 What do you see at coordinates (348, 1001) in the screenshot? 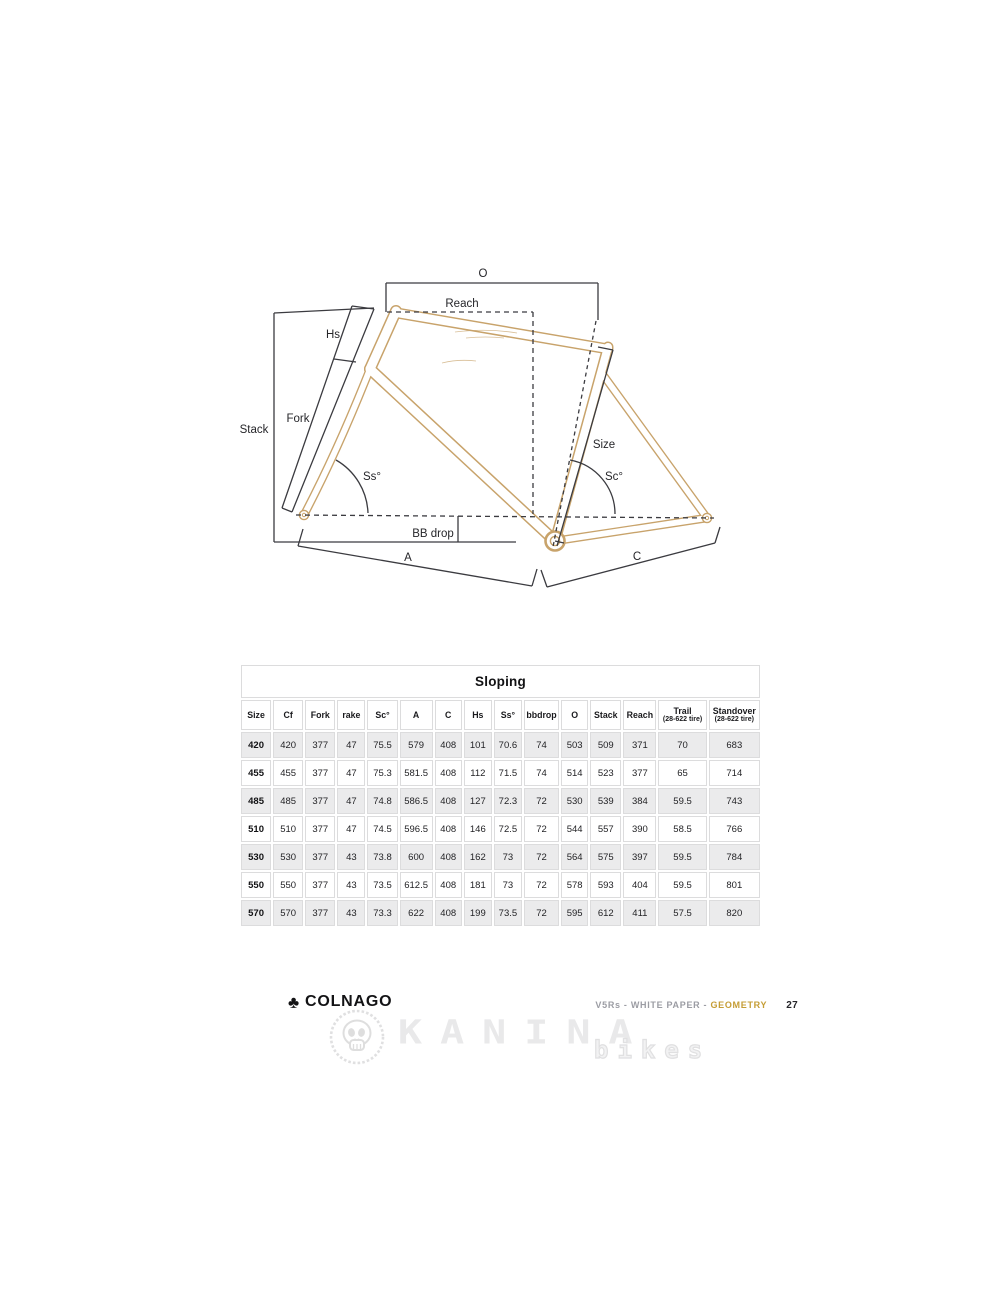
I see `brand-name: COLNAGO` at bounding box center [348, 1001].